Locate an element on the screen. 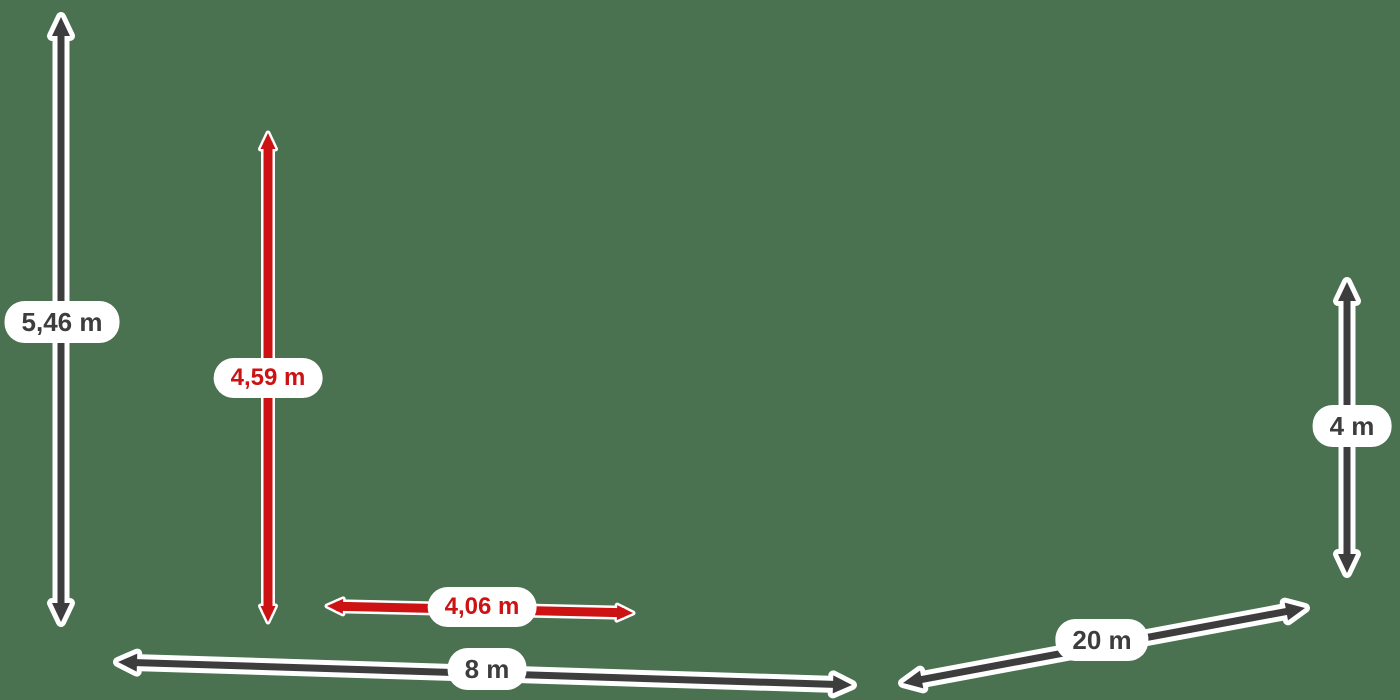  measurement-arrow-diagonal-length is located at coordinates (1104, 645).